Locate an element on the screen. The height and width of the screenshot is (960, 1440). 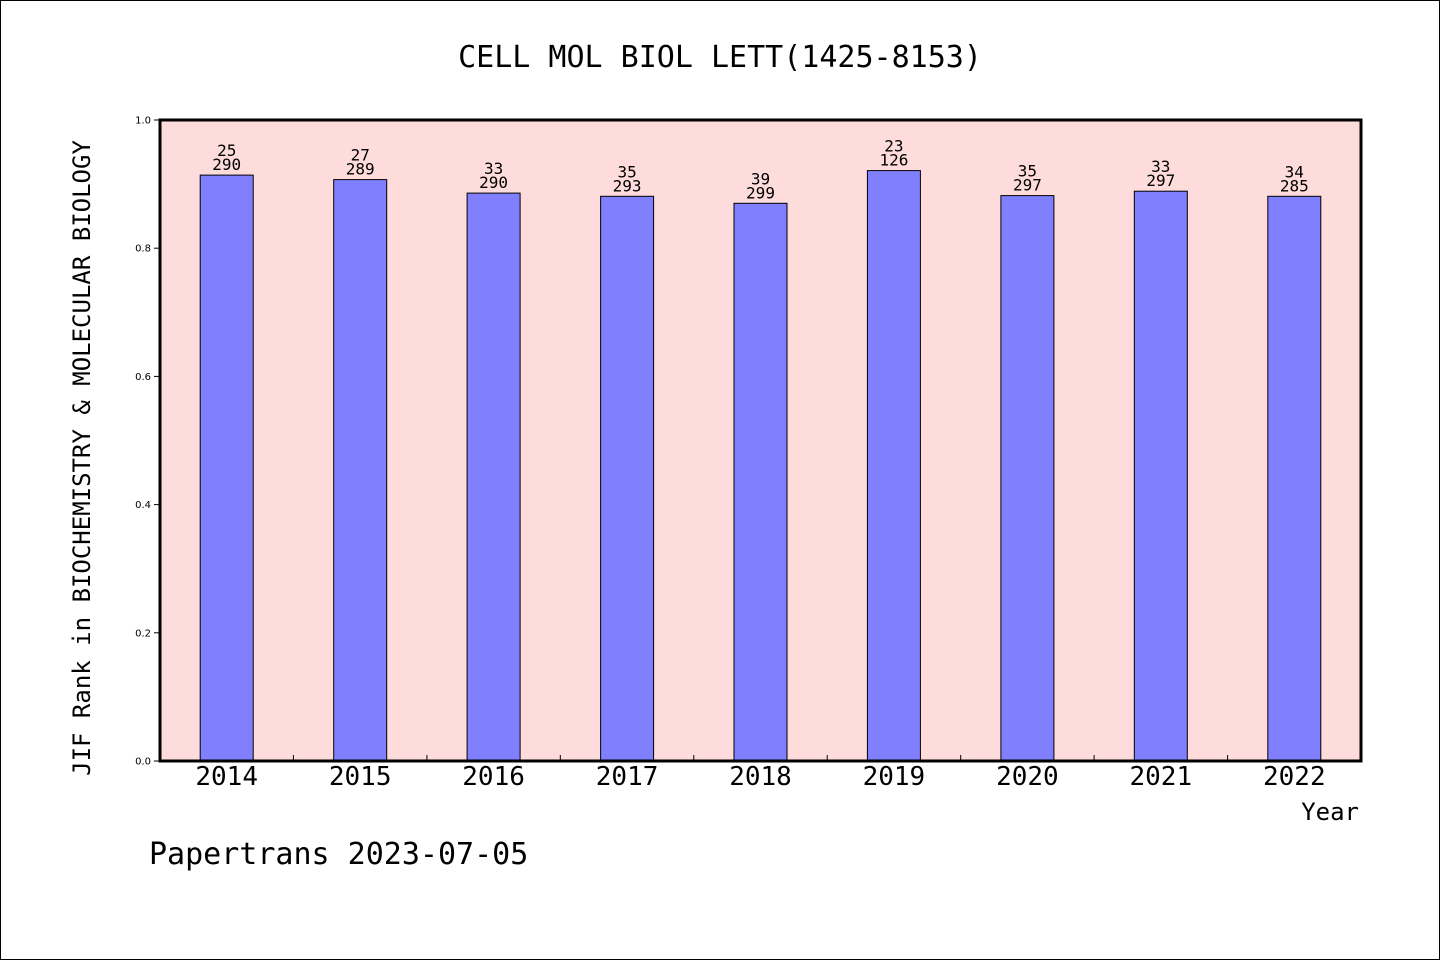
bar-rank-label-2021: 33 is located at coordinates (1160, 166).